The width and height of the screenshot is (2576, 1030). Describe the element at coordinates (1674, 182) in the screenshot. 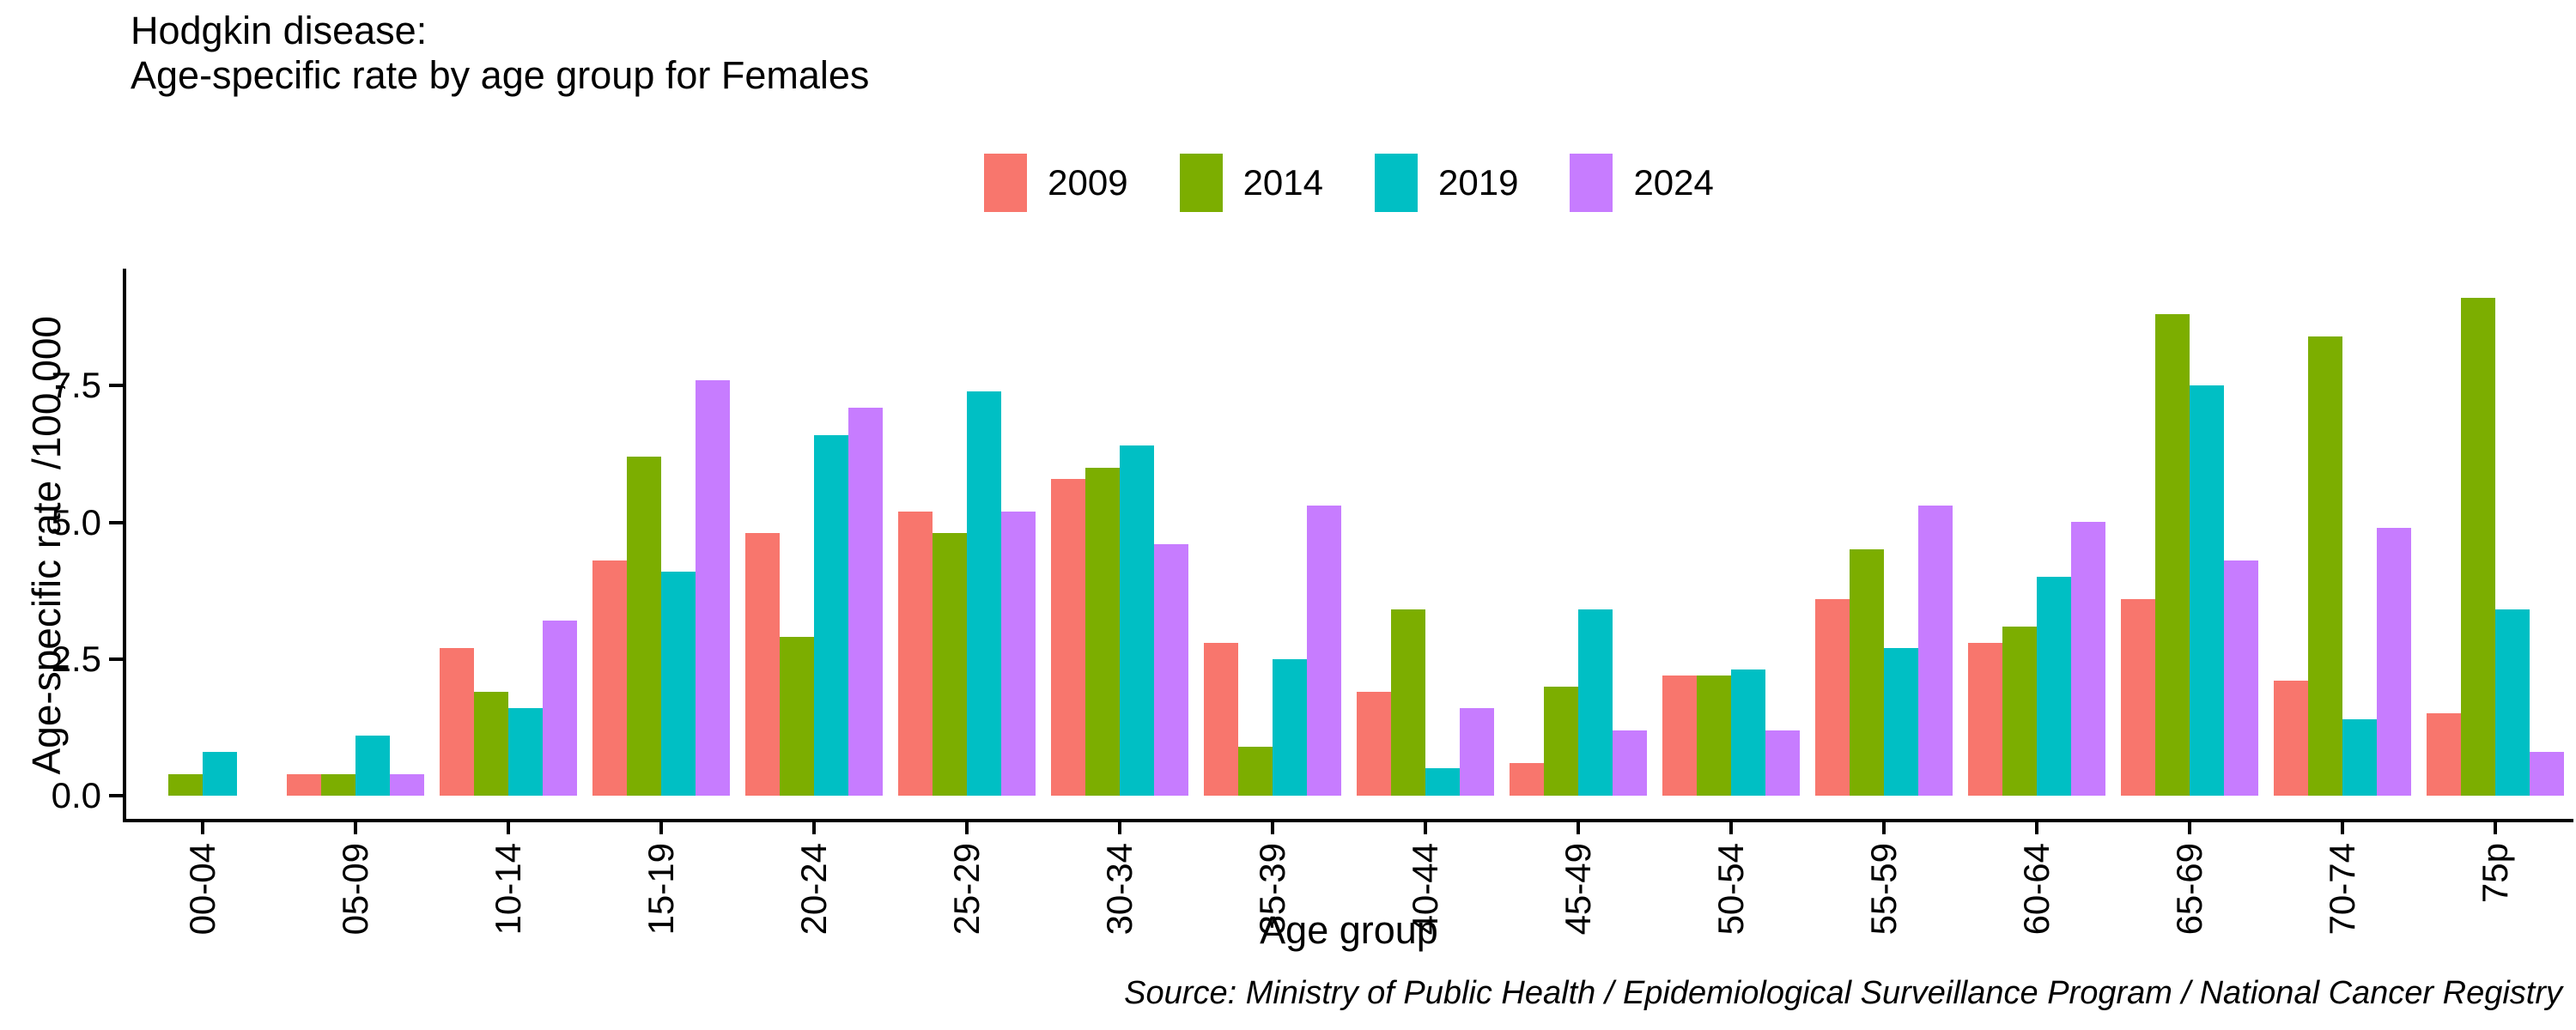

I see `legend-label-2024: 2024` at that location.